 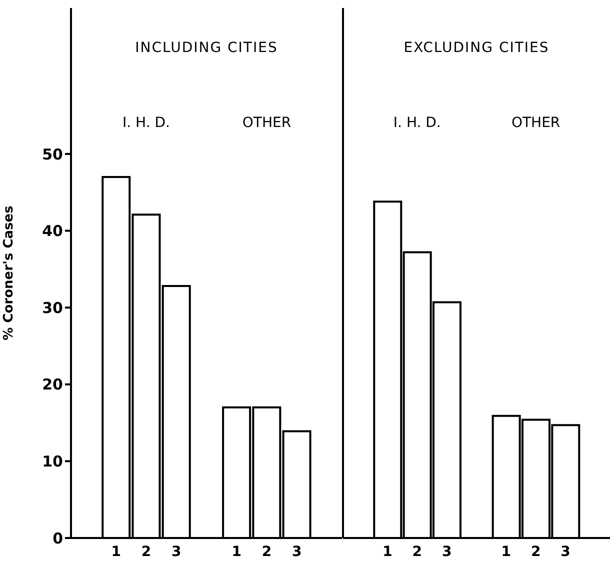 What do you see at coordinates (52, 307) in the screenshot?
I see `y-tick-label: 30` at bounding box center [52, 307].